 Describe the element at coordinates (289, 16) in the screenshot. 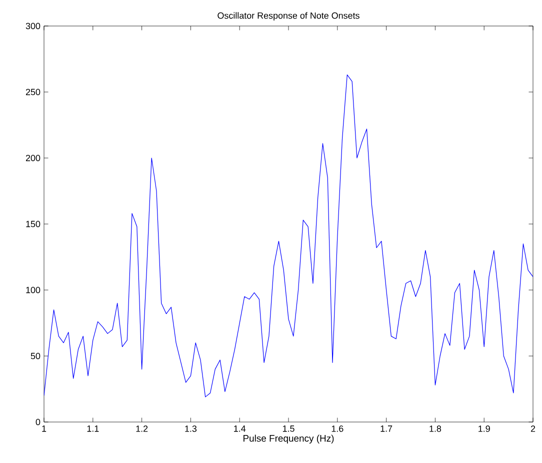

I see `chart-title: Oscillator Response of Note Onsets` at that location.